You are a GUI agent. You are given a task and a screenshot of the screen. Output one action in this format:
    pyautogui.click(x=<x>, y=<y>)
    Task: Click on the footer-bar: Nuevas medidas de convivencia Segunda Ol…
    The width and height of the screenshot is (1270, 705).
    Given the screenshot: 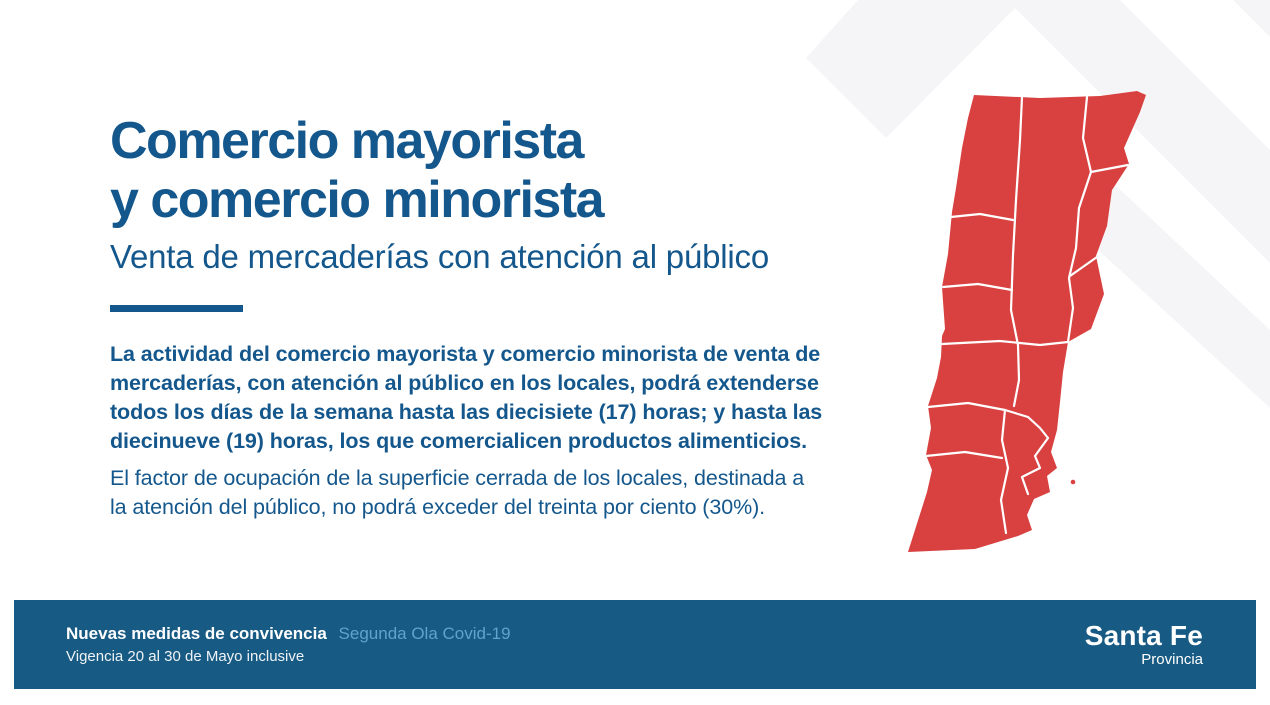 What is the action you would take?
    pyautogui.click(x=635, y=644)
    